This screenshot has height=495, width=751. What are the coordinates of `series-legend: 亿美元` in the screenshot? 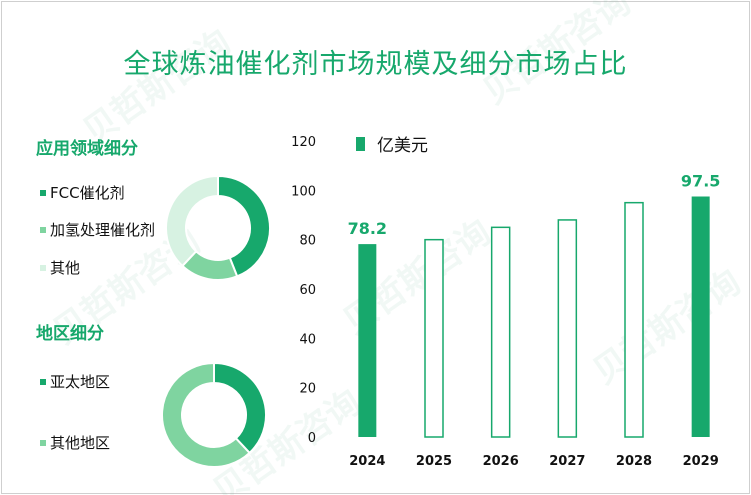 It's located at (392, 143).